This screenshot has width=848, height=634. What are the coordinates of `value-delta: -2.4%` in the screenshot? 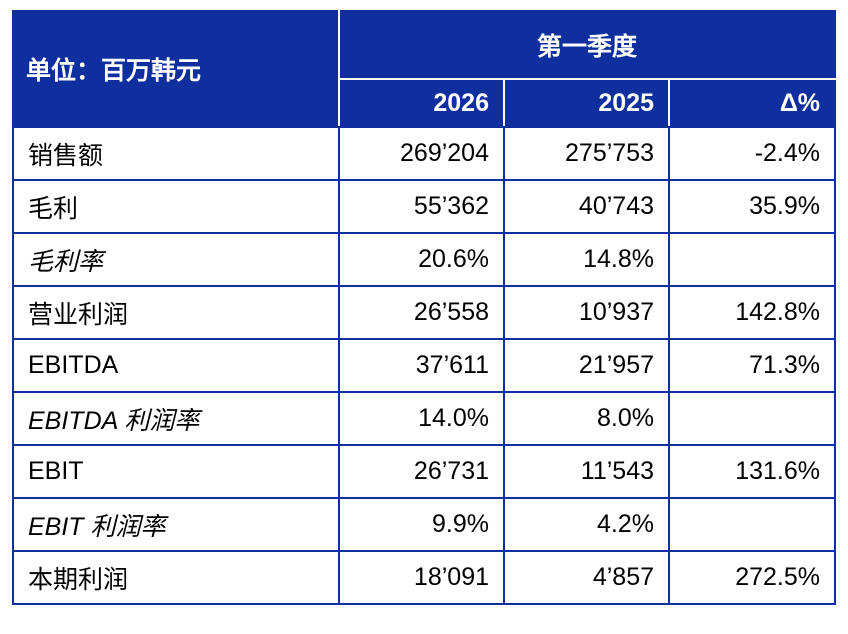 It's located at (752, 153).